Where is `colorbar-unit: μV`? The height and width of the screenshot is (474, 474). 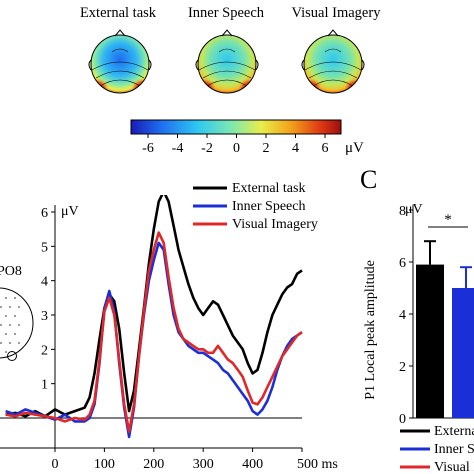 colorbar-unit: μV is located at coordinates (354, 148).